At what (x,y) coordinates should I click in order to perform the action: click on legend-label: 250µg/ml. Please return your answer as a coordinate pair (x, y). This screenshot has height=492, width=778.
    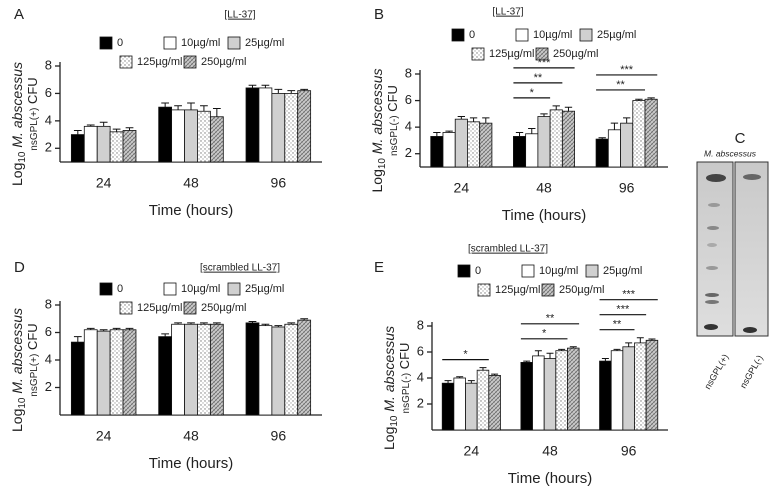
    Looking at the image, I should click on (223, 62).